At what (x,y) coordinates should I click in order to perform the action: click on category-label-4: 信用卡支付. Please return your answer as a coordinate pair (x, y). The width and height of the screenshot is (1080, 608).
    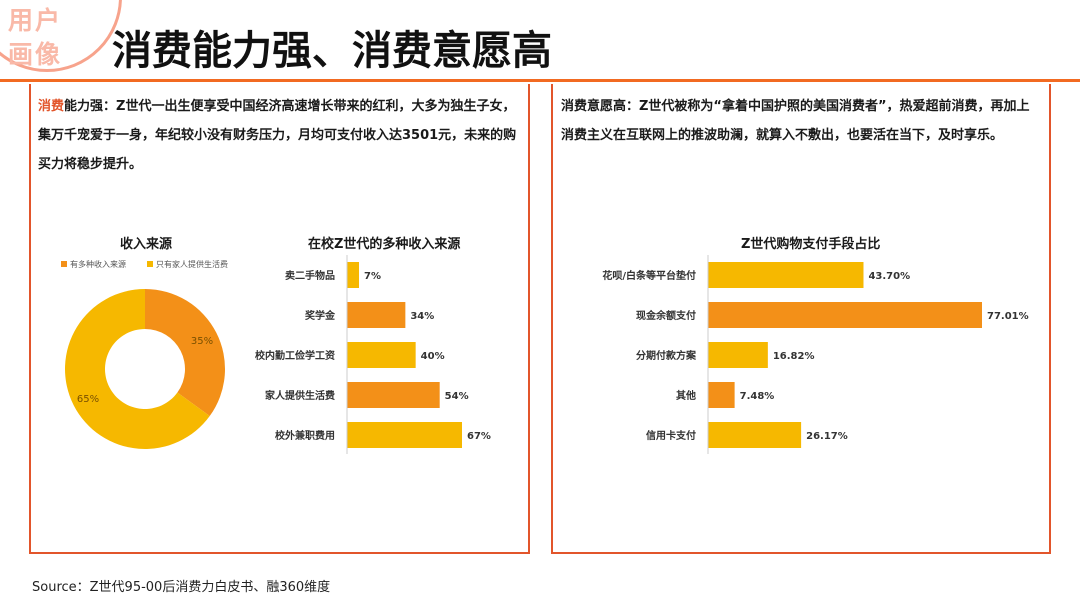
    Looking at the image, I should click on (671, 435).